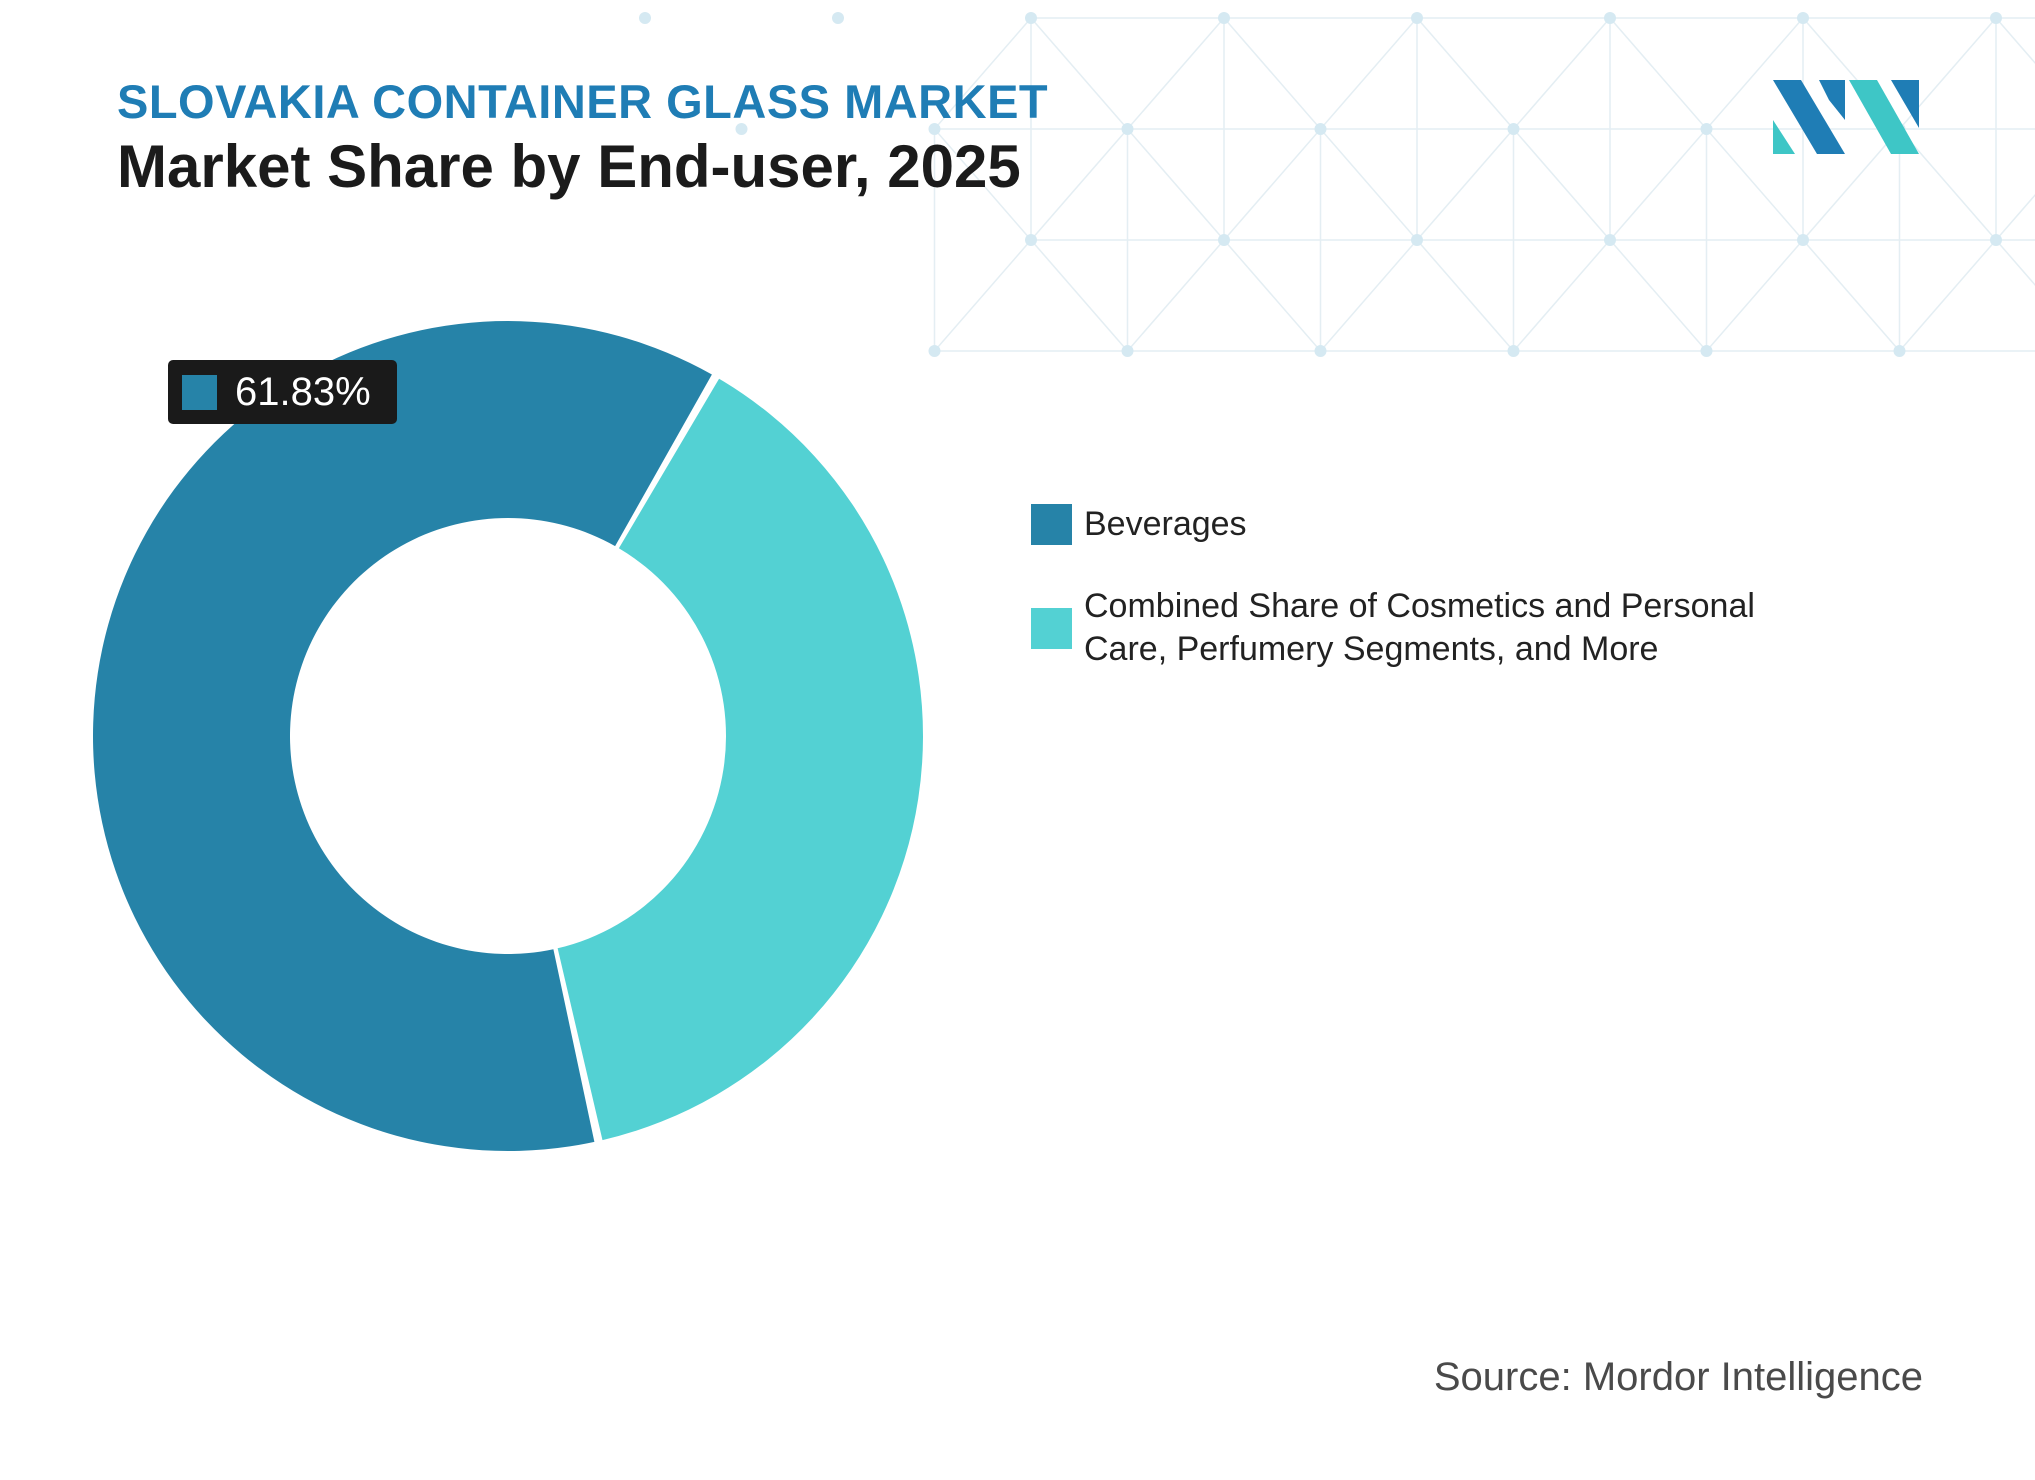 Image resolution: width=2035 pixels, height=1480 pixels. Describe the element at coordinates (303, 391) in the screenshot. I see `data-label-value: 61.83%` at that location.